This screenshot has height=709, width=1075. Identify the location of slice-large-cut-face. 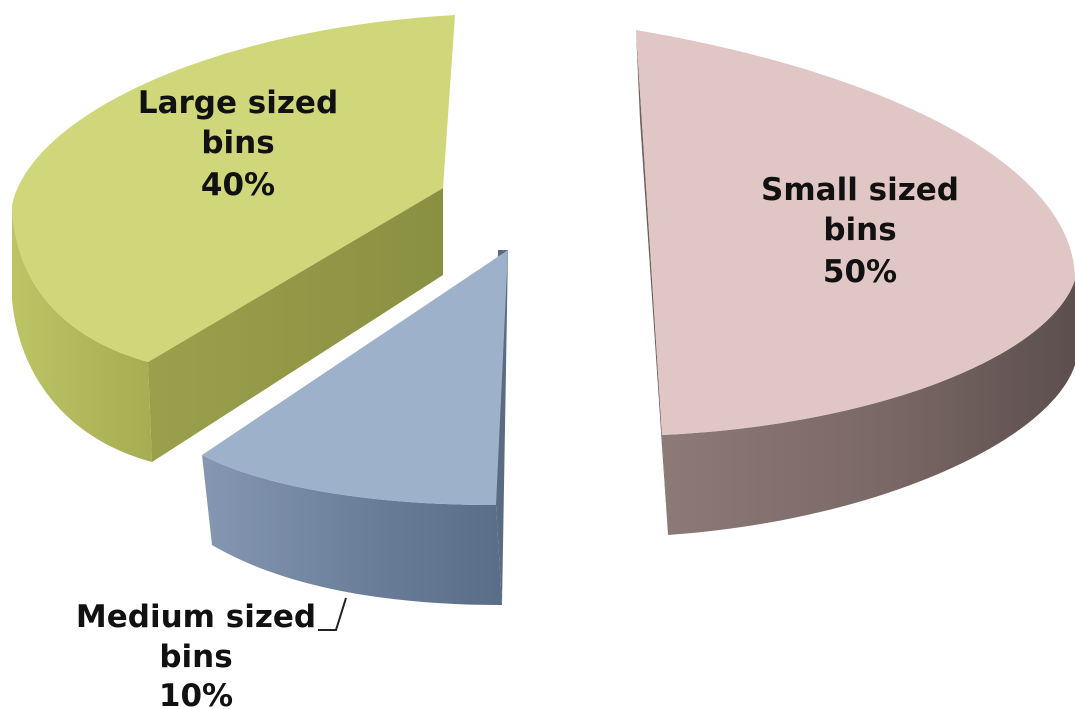
(295, 325).